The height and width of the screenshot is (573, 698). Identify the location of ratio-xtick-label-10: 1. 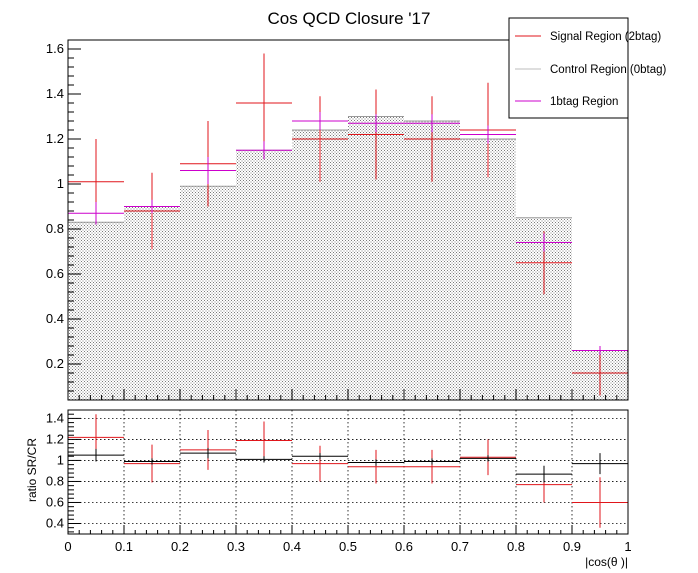
(627, 546).